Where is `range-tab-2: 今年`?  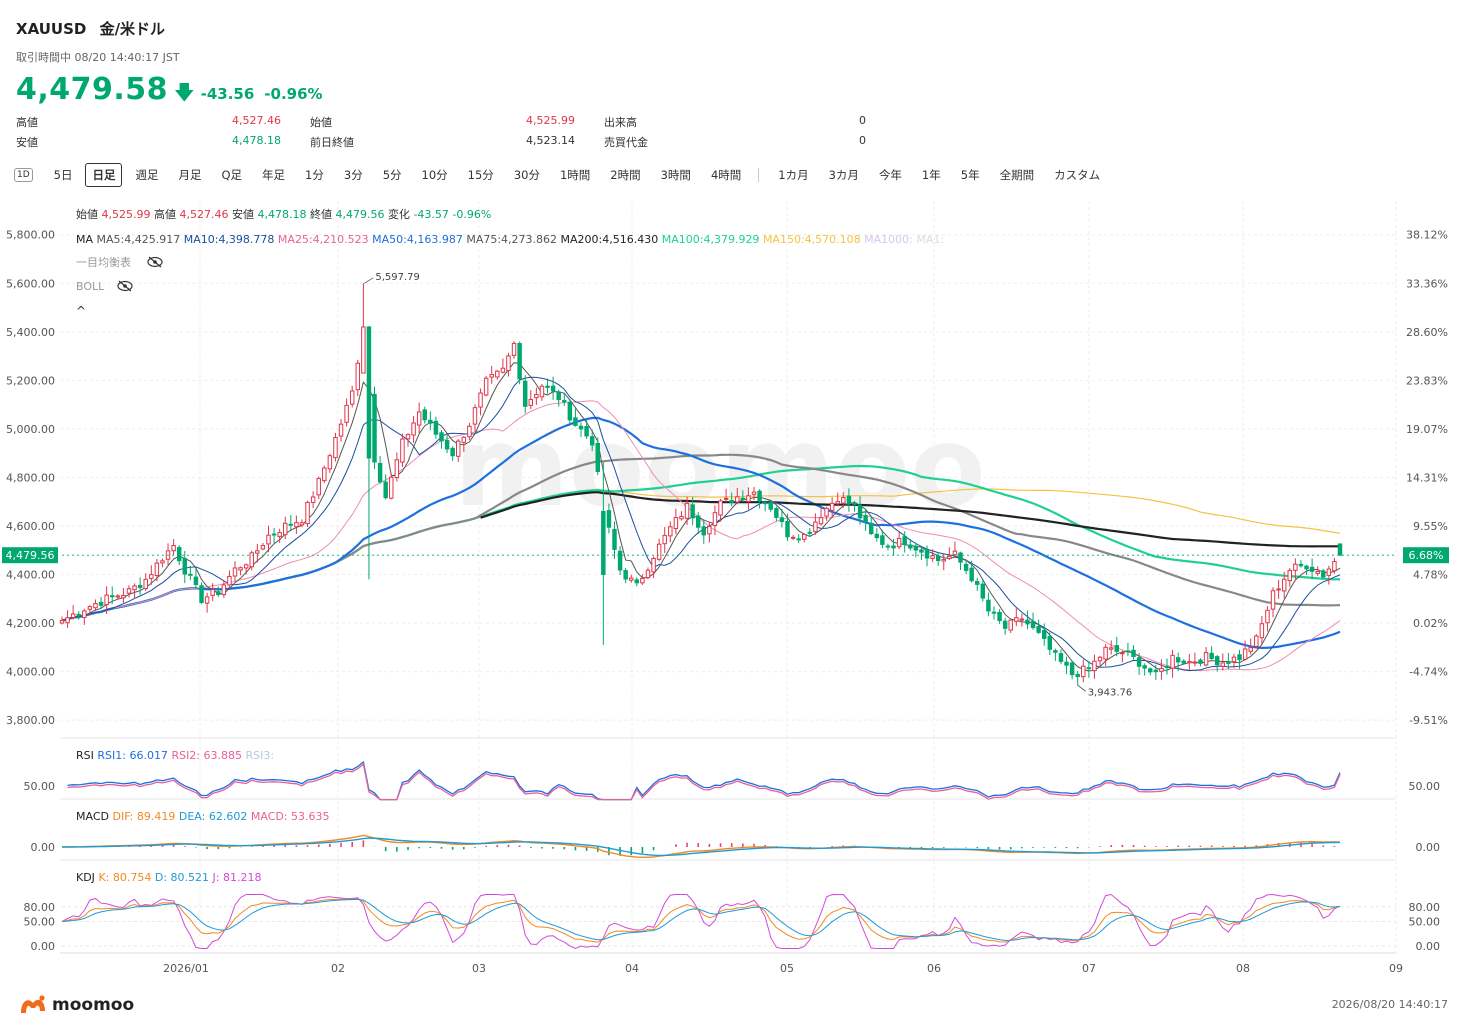
range-tab-2: 今年 is located at coordinates (890, 175).